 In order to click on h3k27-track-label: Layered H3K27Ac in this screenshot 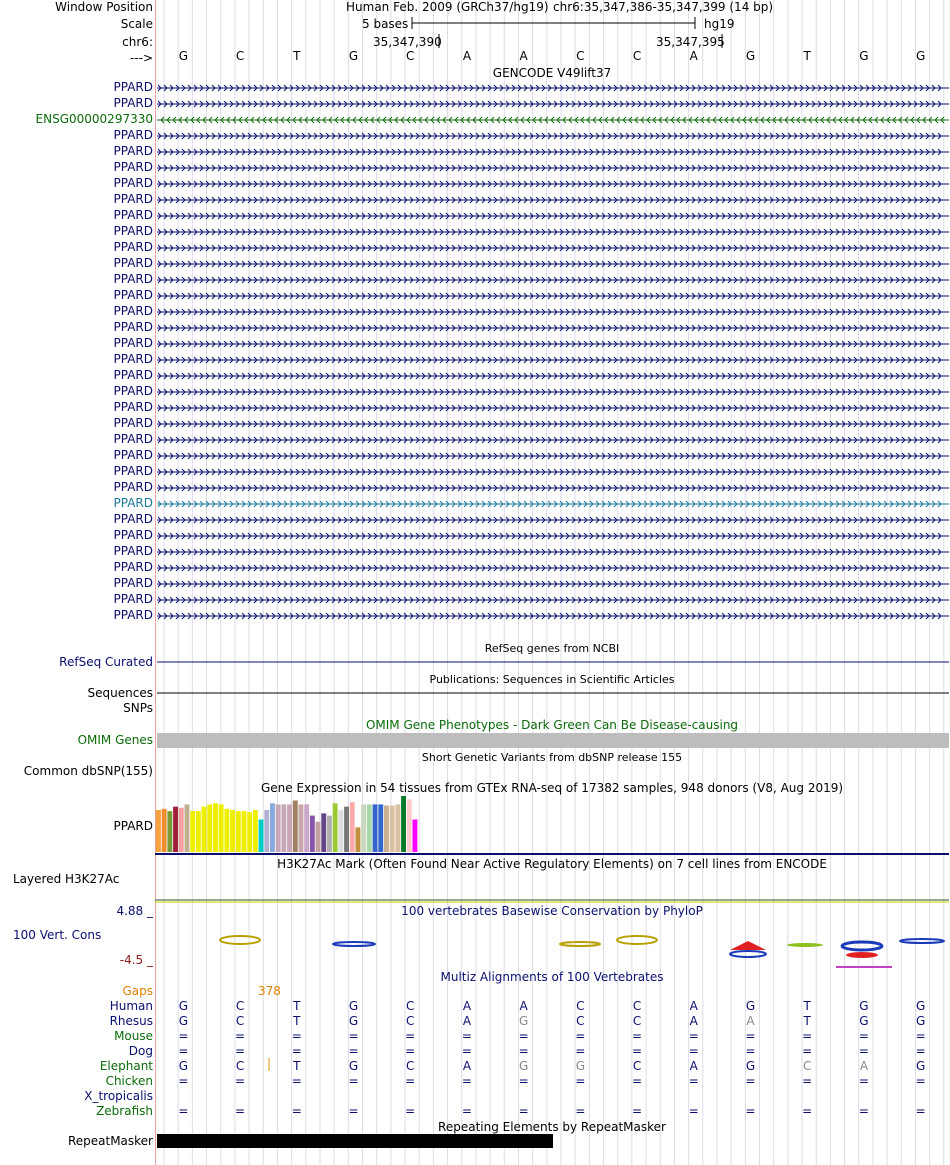, I will do `click(66, 879)`.